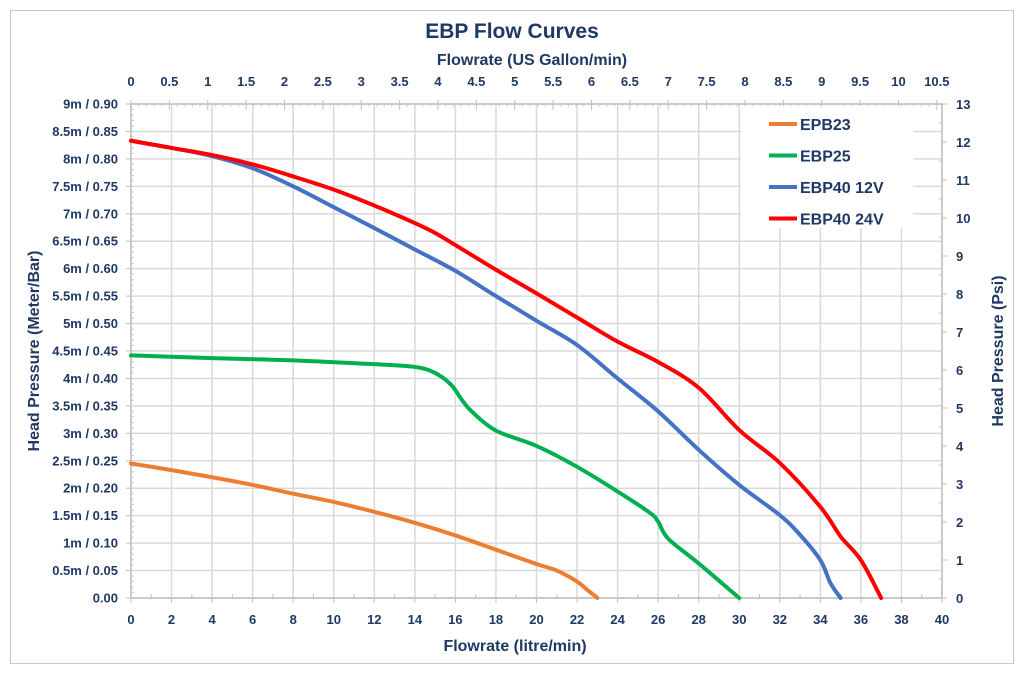 This screenshot has width=1024, height=675. Describe the element at coordinates (400, 81) in the screenshot. I see `x2-tick-label: 3.5` at that location.